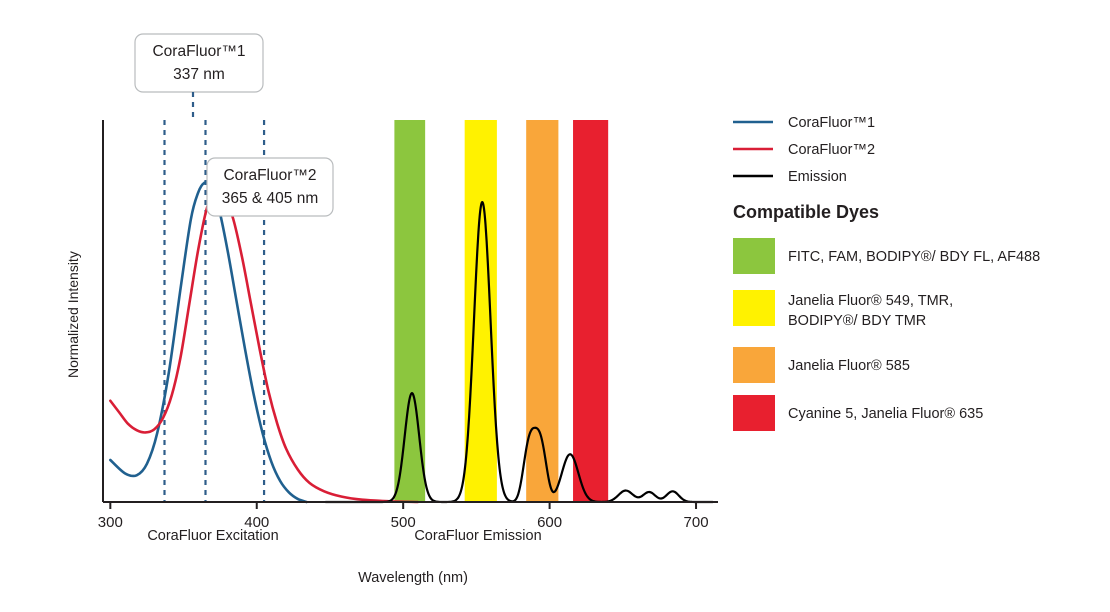  I want to click on x-tick-label-300: 300, so click(110, 522).